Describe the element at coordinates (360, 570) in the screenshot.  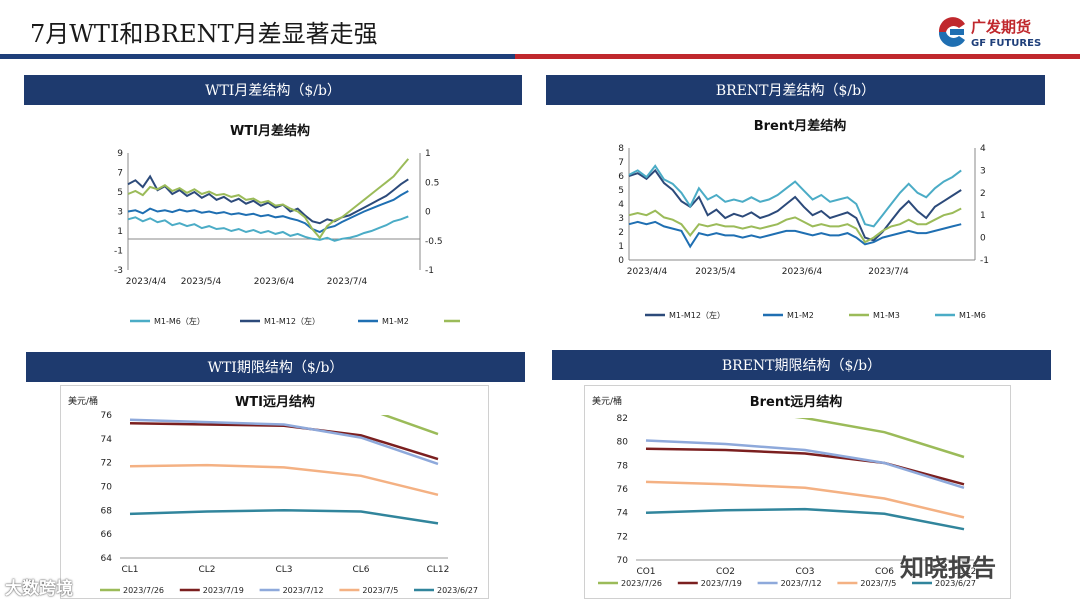
I see `x-tick: CL6` at that location.